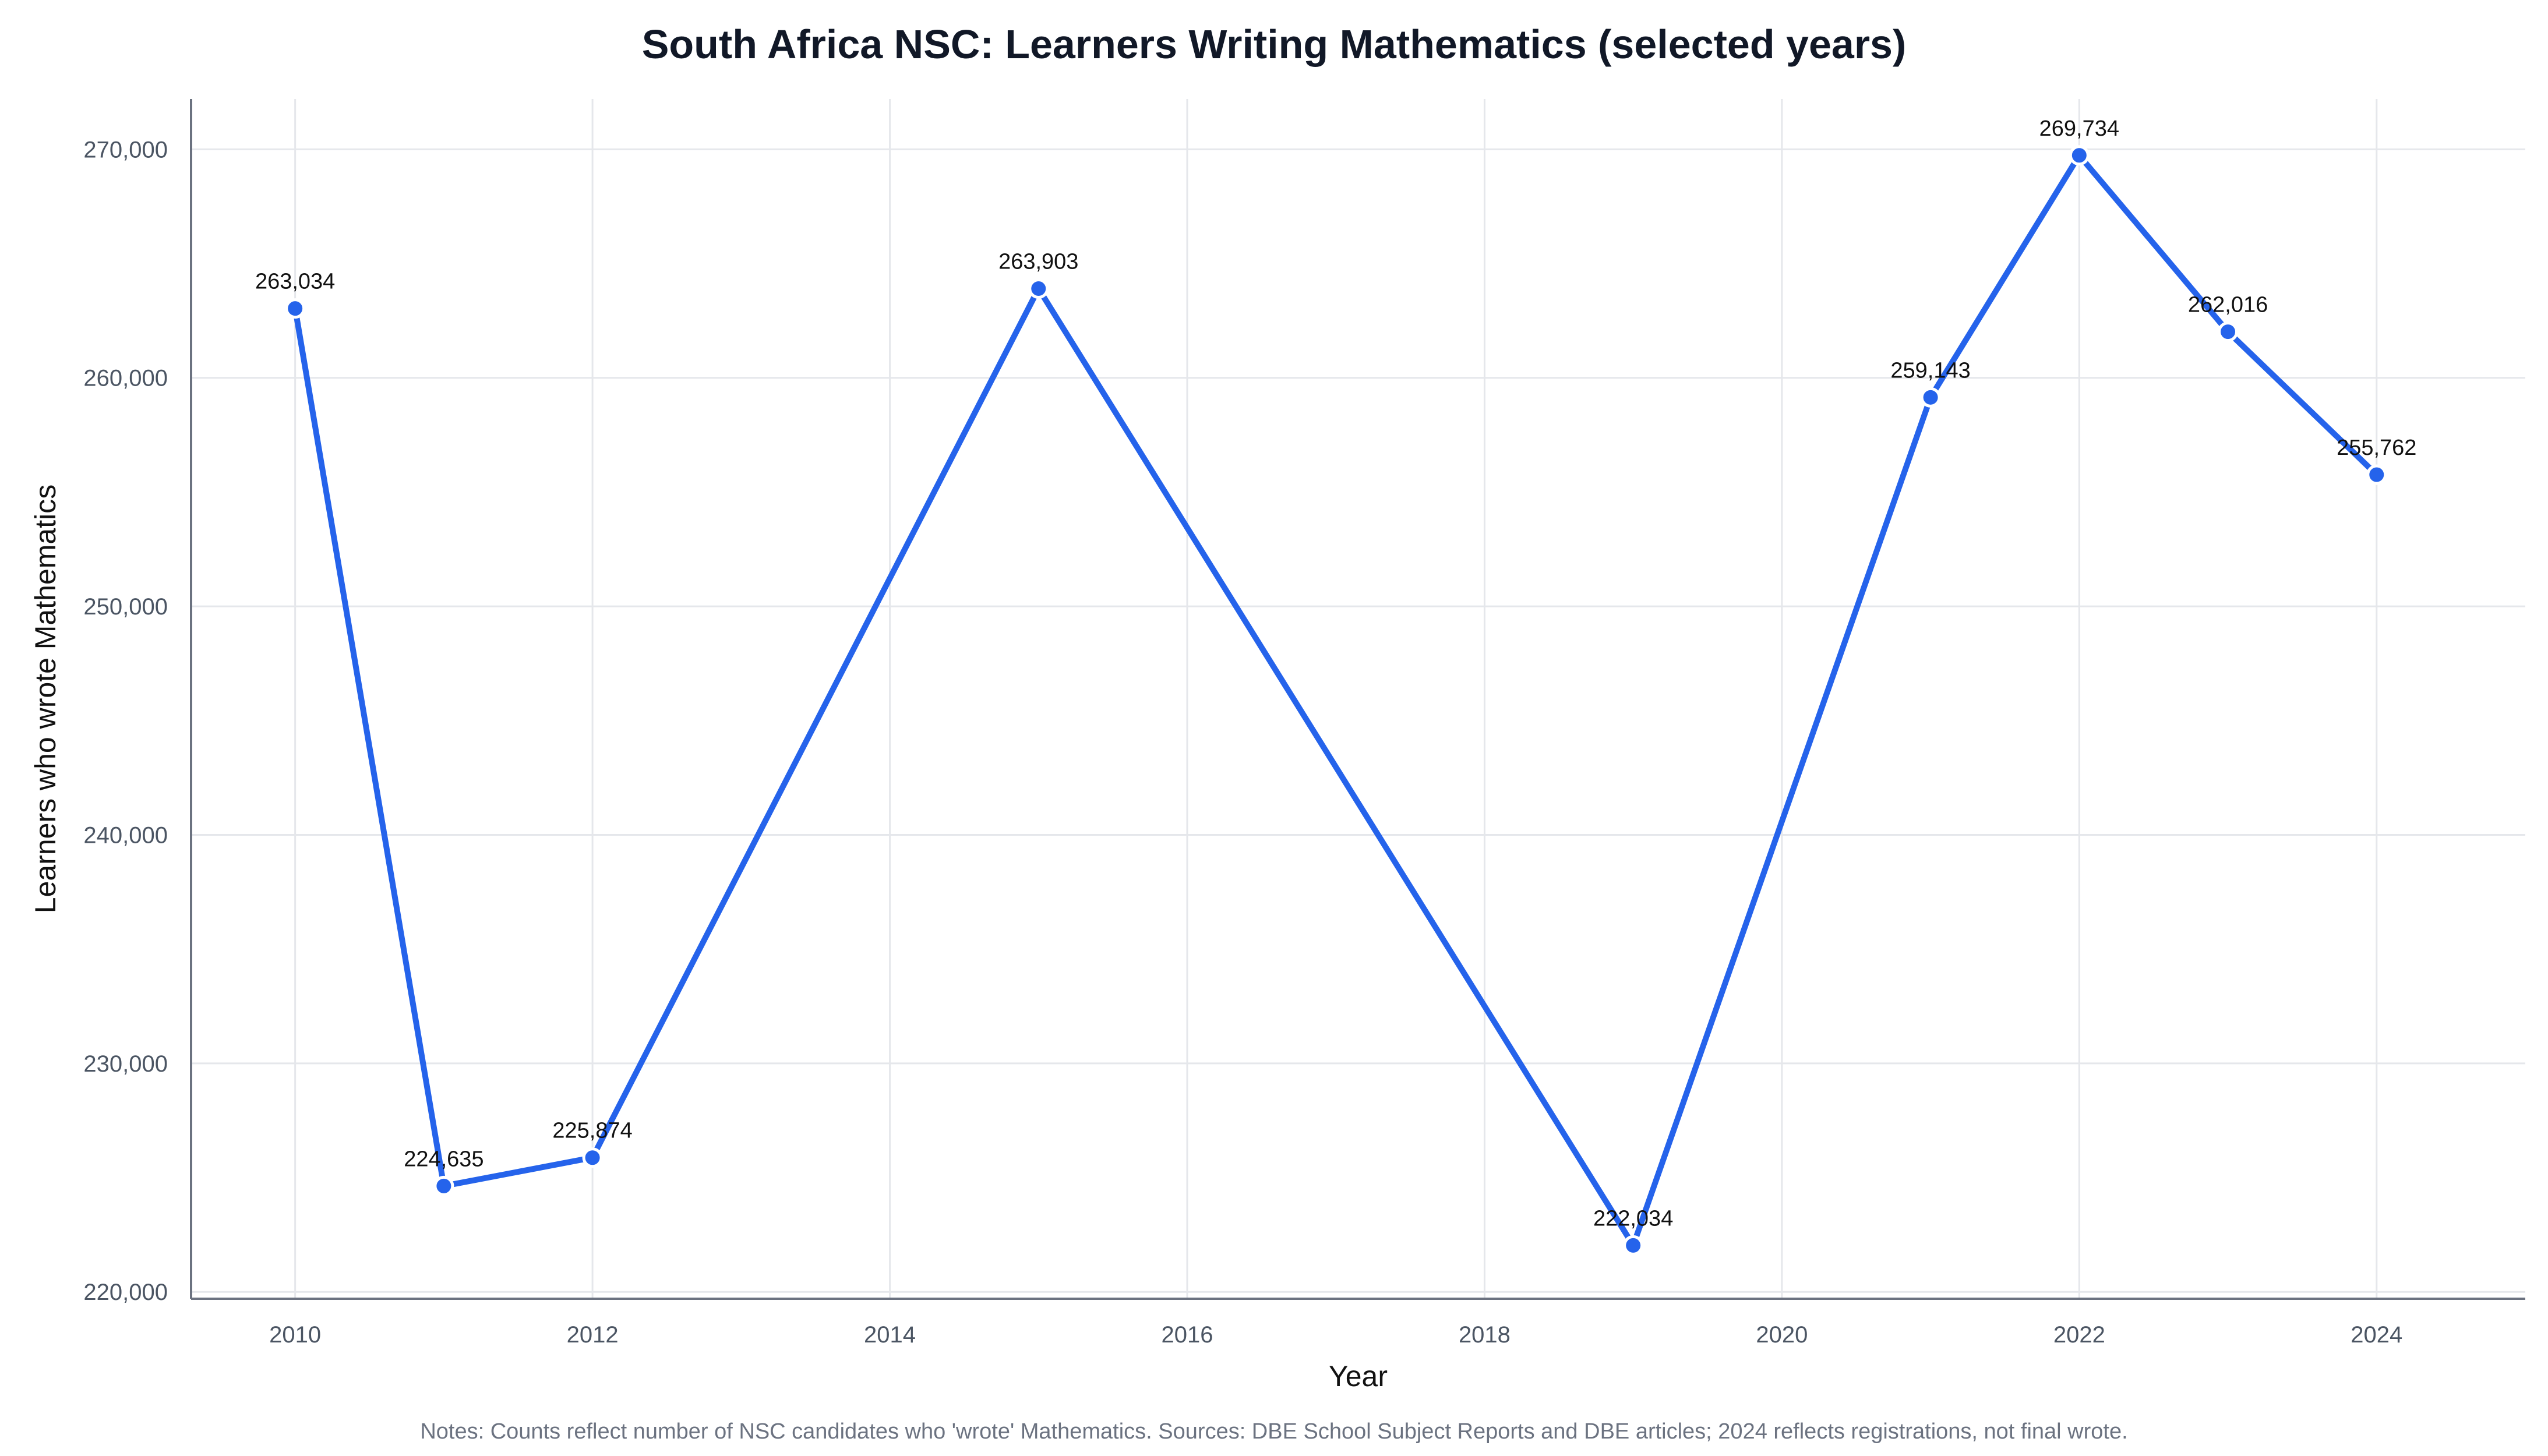 This screenshot has height=1456, width=2548. What do you see at coordinates (1359, 1376) in the screenshot?
I see `x-axis-title: Year` at bounding box center [1359, 1376].